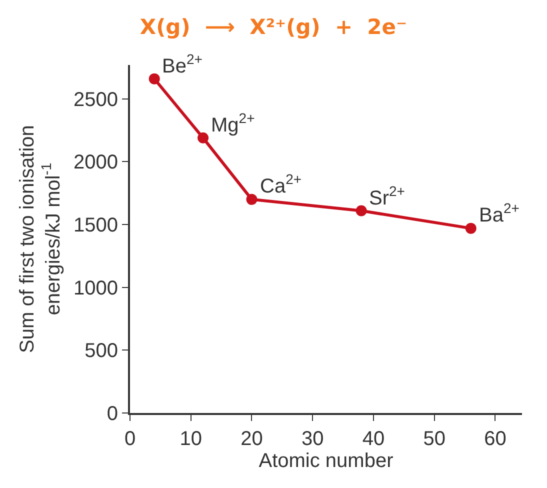 This screenshot has width=547, height=488. Describe the element at coordinates (182, 64) in the screenshot. I see `annotation: Be$^{2+}$` at that location.